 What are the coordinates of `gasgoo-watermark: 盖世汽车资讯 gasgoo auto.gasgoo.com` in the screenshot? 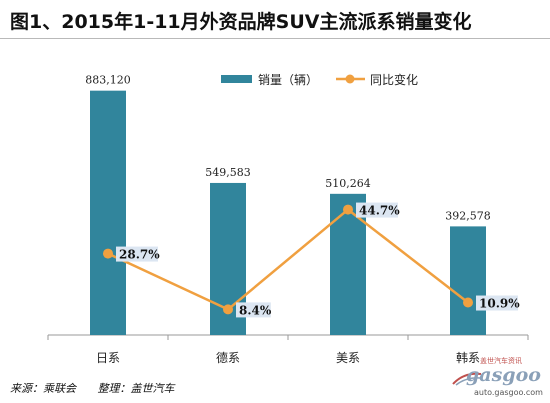 It's located at (500, 378).